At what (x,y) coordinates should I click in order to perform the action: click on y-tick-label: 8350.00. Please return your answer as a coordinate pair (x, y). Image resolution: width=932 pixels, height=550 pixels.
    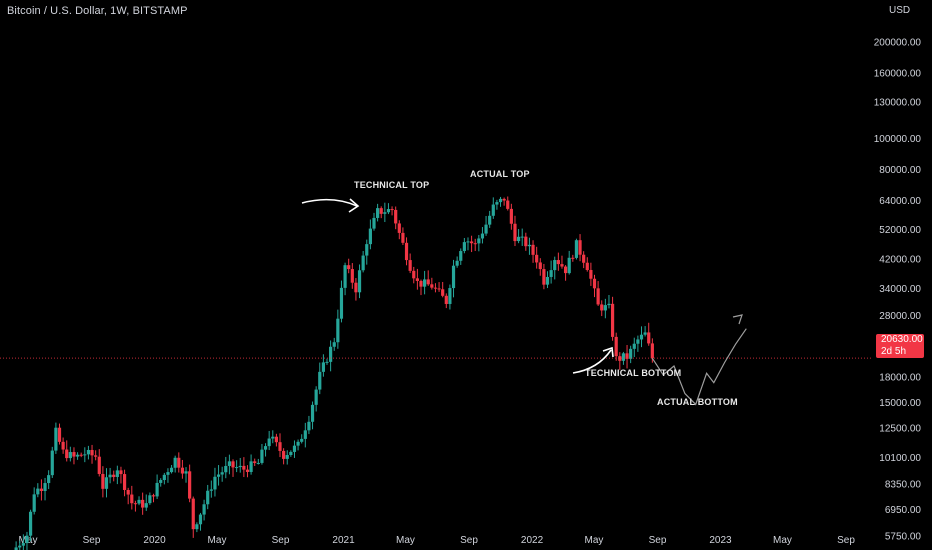
    Looking at the image, I should click on (903, 485).